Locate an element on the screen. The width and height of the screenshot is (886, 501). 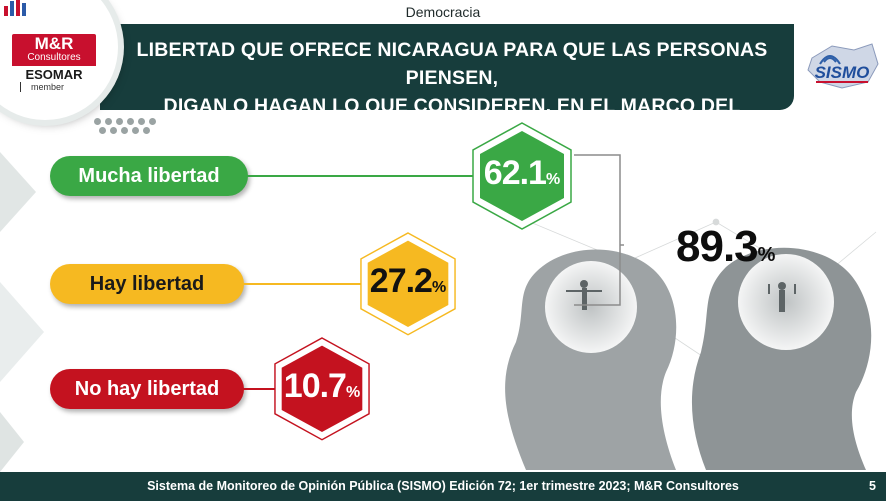
connector-line-no-hay-libertad is located at coordinates (260, 389).